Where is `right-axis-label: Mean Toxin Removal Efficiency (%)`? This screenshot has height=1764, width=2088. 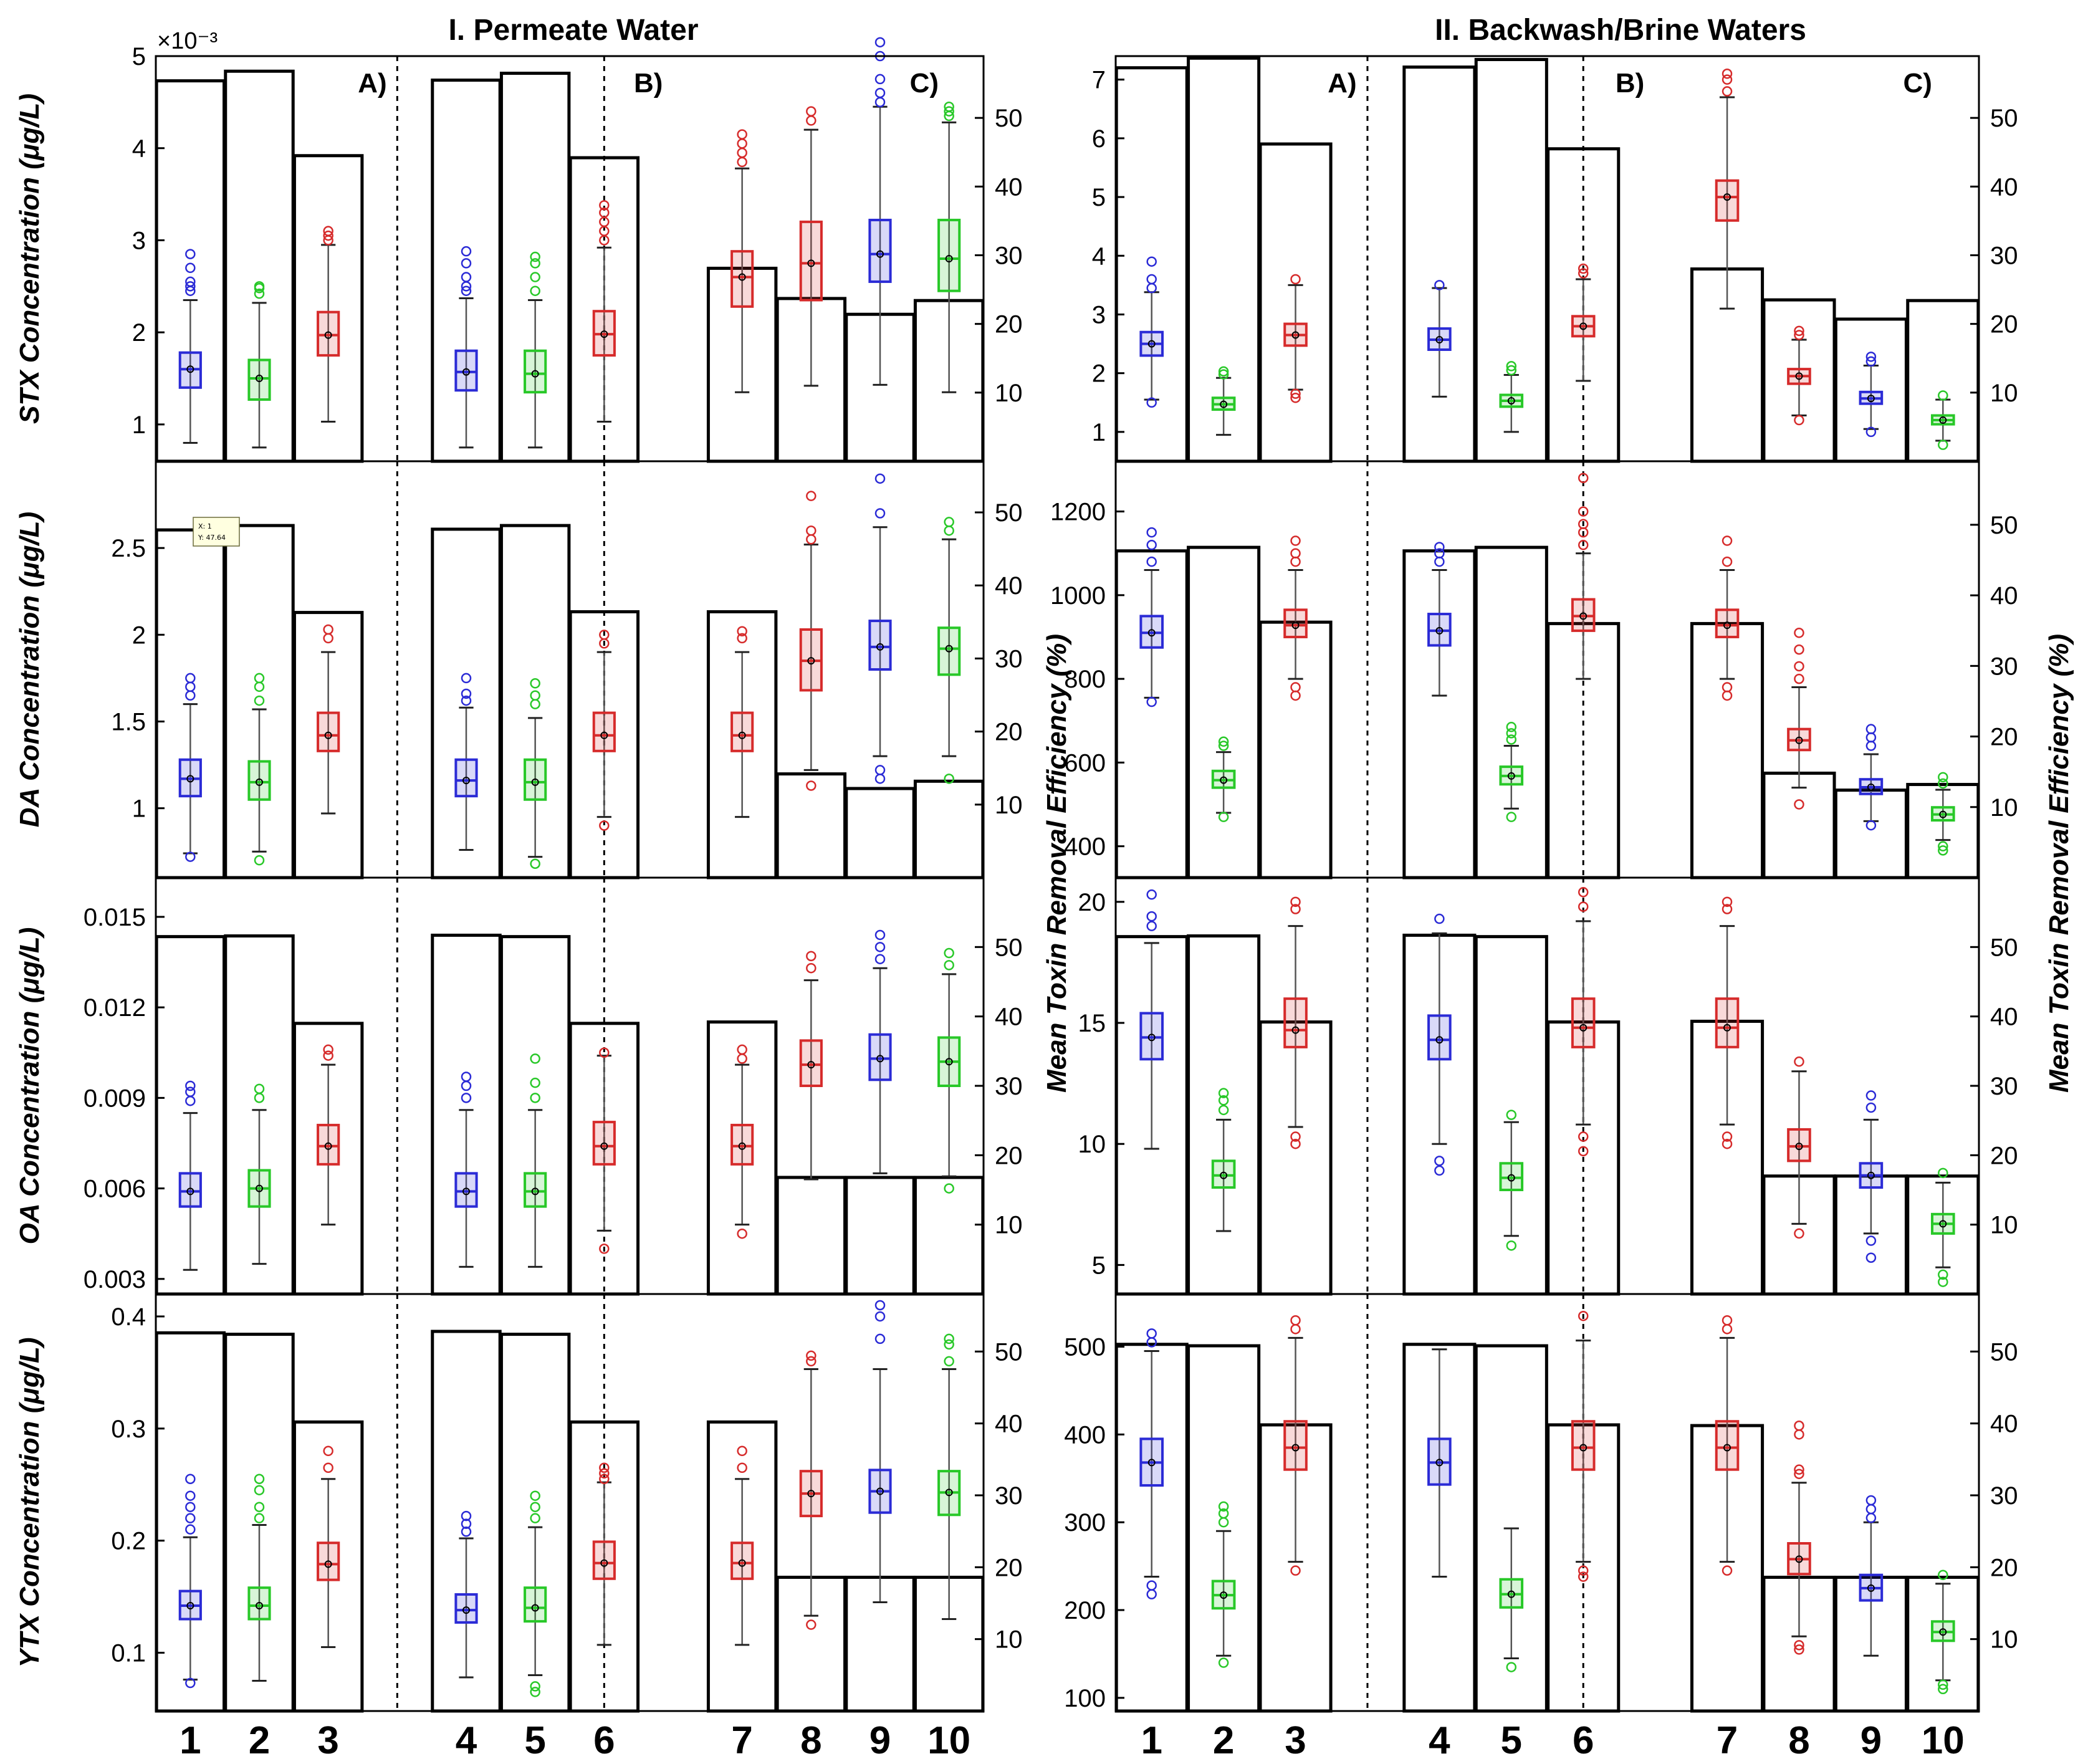 right-axis-label: Mean Toxin Removal Efficiency (%) is located at coordinates (2059, 863).